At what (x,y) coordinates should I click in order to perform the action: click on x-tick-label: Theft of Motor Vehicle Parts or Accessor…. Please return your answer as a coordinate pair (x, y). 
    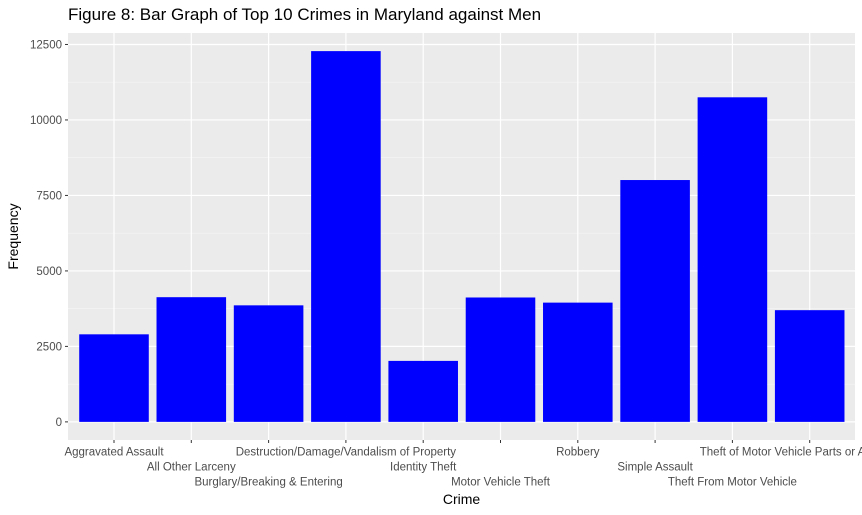
    Looking at the image, I should click on (781, 453).